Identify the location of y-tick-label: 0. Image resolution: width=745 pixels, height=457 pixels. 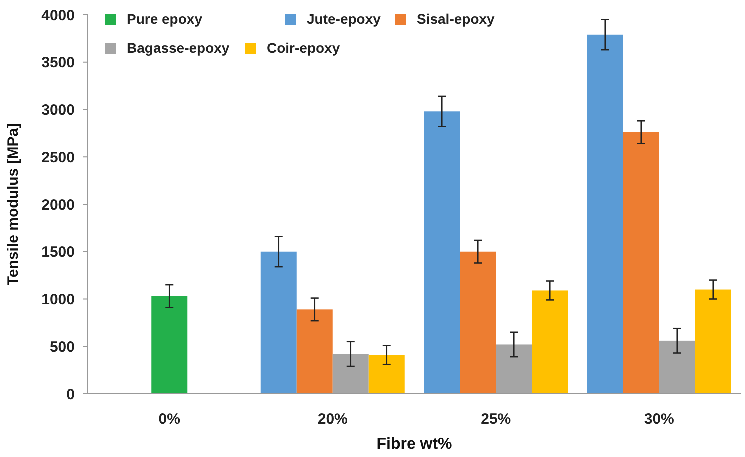
(70, 395).